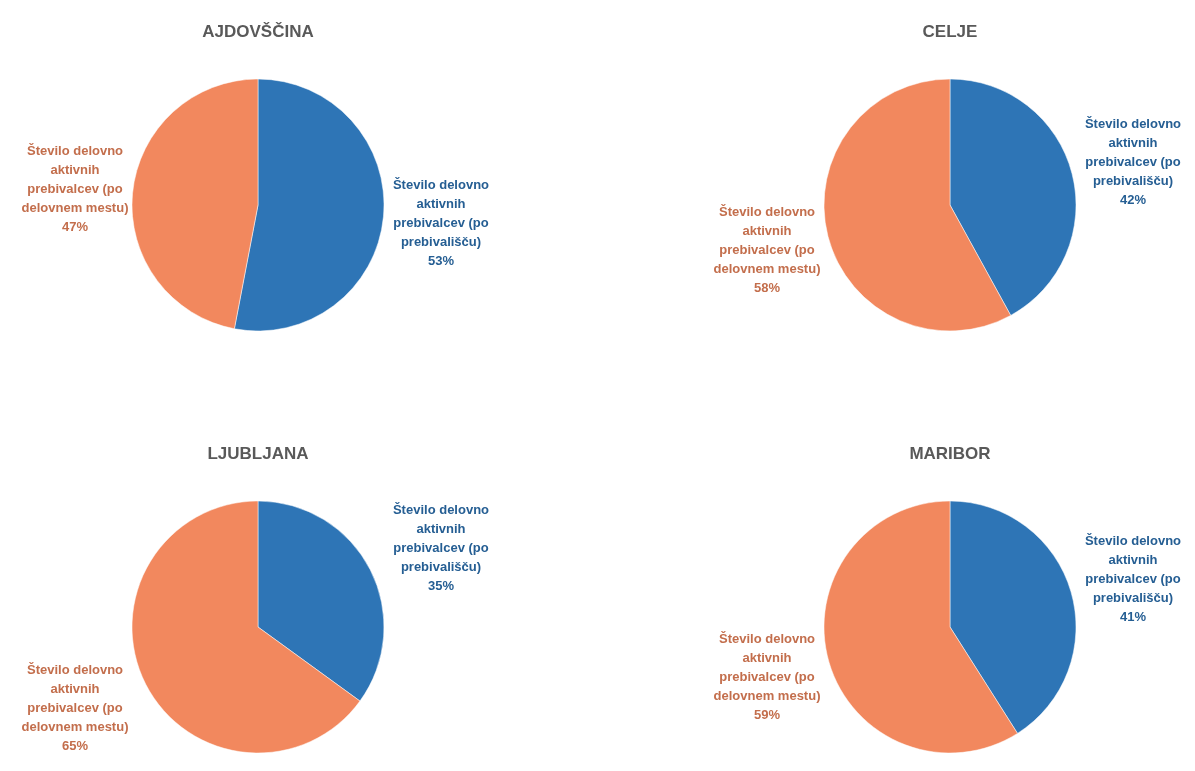 The image size is (1195, 771). What do you see at coordinates (1133, 616) in the screenshot?
I see `data-label: 41%` at bounding box center [1133, 616].